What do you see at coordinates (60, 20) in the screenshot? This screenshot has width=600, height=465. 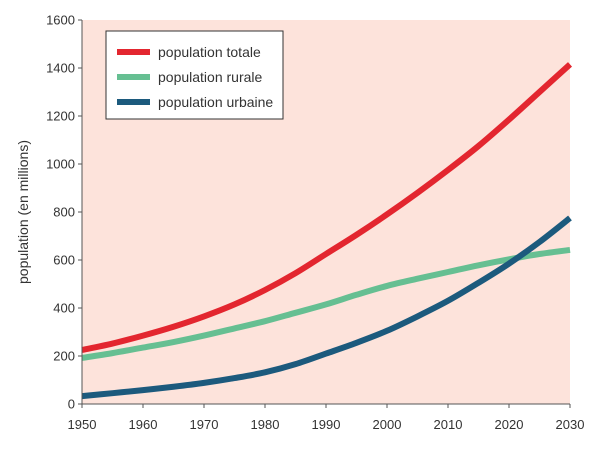 I see `y-tick-label: 1600` at bounding box center [60, 20].